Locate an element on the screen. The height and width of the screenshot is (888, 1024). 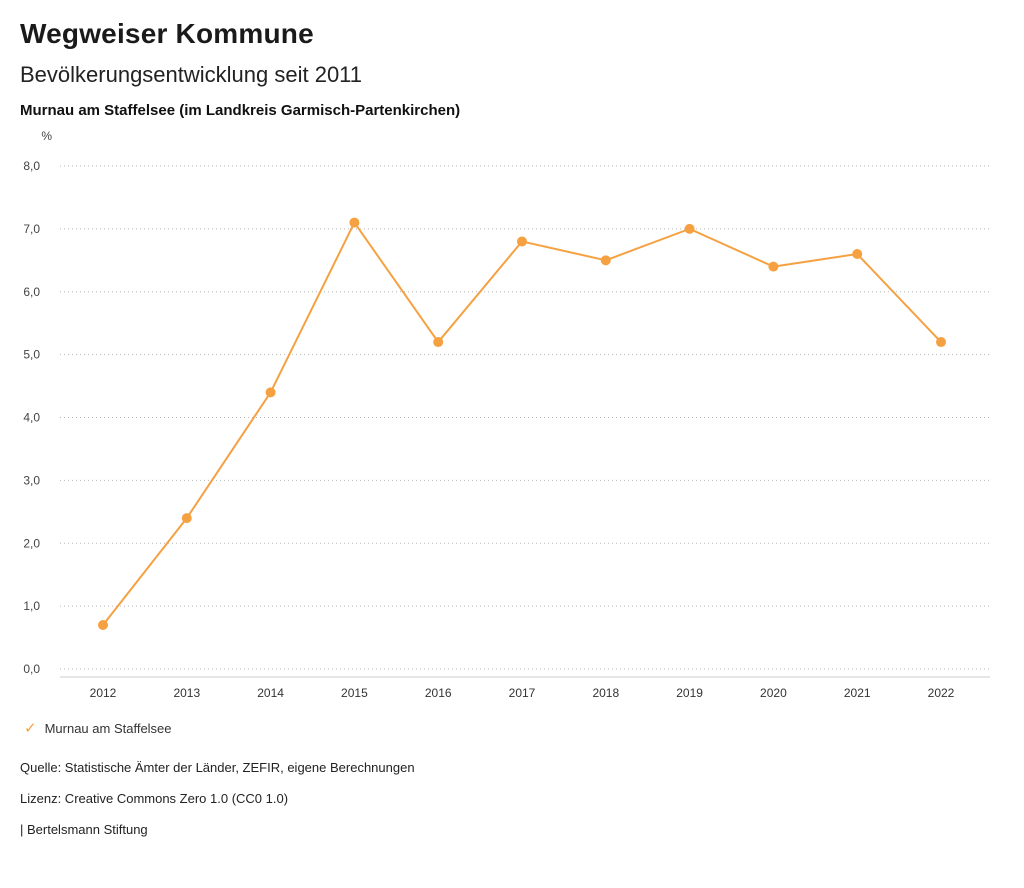
x-tick-label: 2021 is located at coordinates (857, 693).